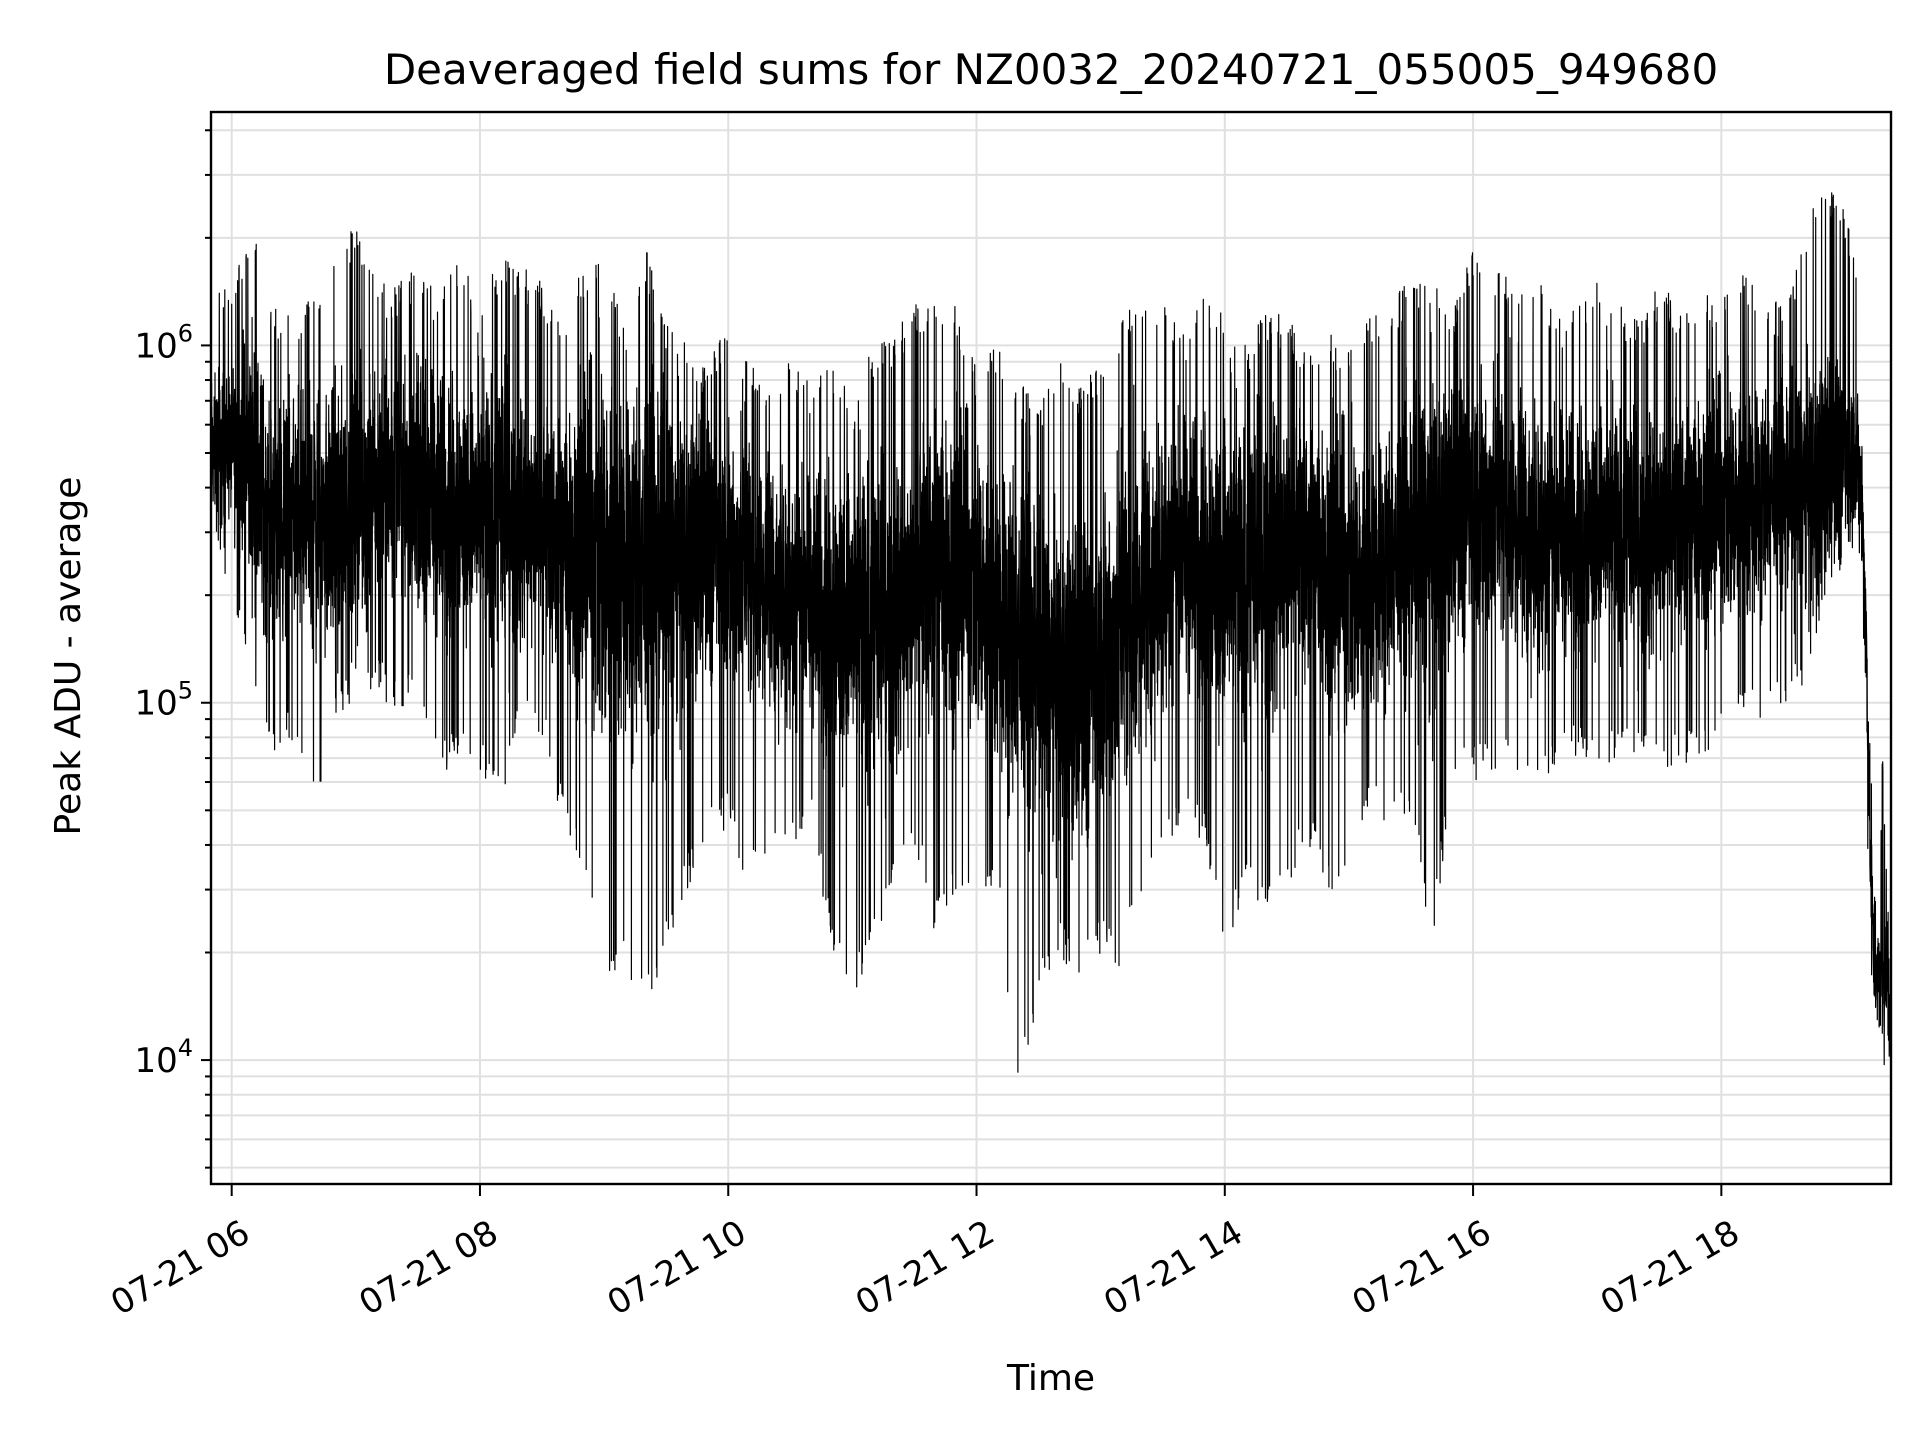 This screenshot has height=1440, width=1920. I want to click on y-tick-label: 10⁵, so click(163, 700).